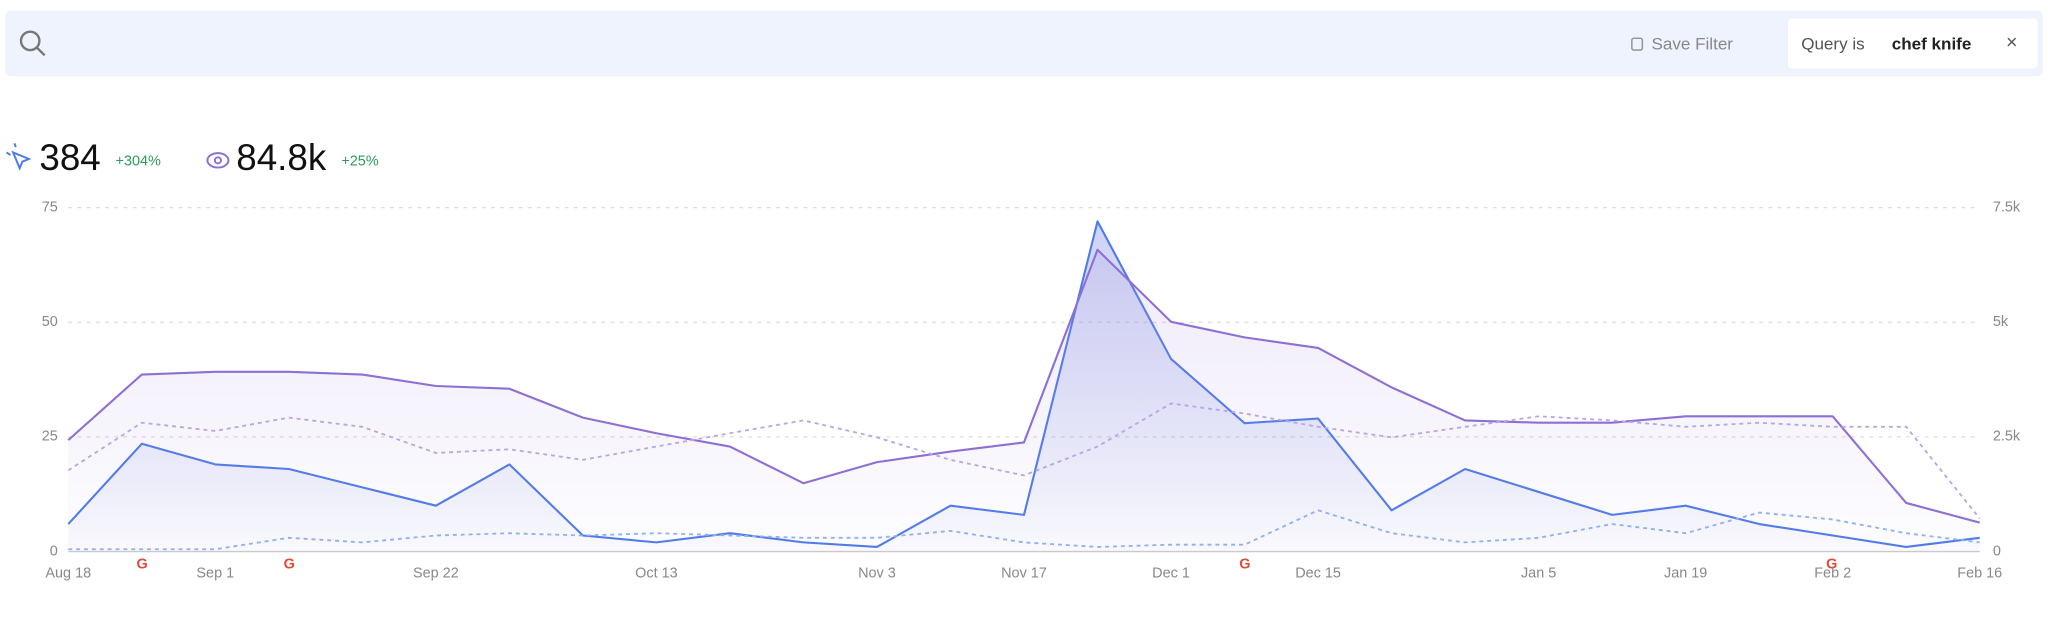 The height and width of the screenshot is (620, 2048). Describe the element at coordinates (987, 564) in the screenshot. I see `annotation-icons: G G G G` at that location.